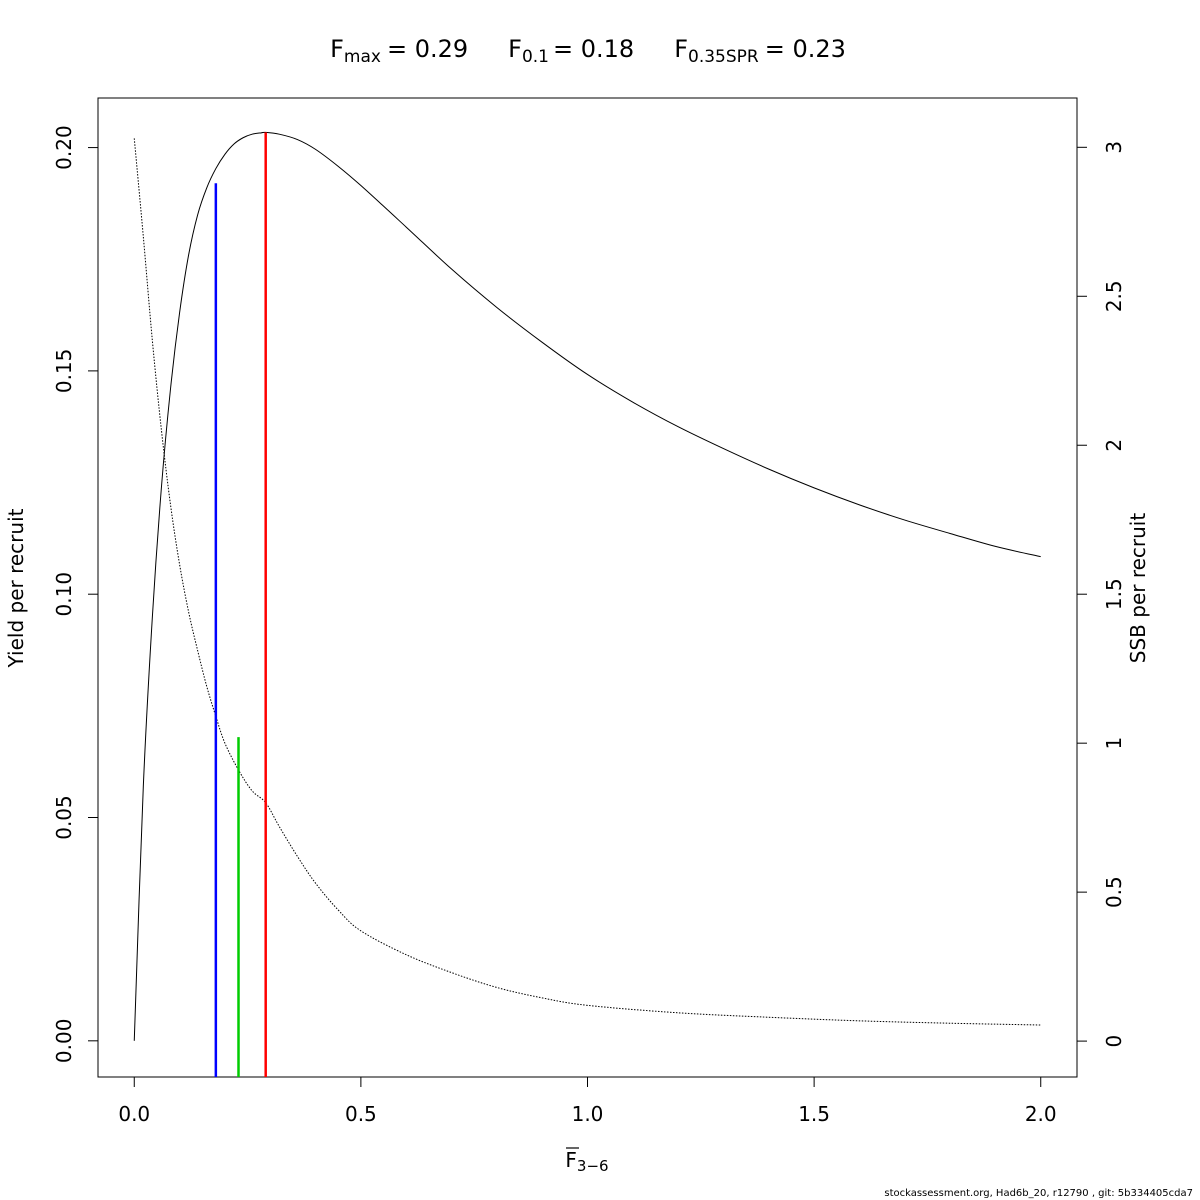  What do you see at coordinates (16, 588) in the screenshot?
I see `y-axis-title: Yield per recruit` at bounding box center [16, 588].